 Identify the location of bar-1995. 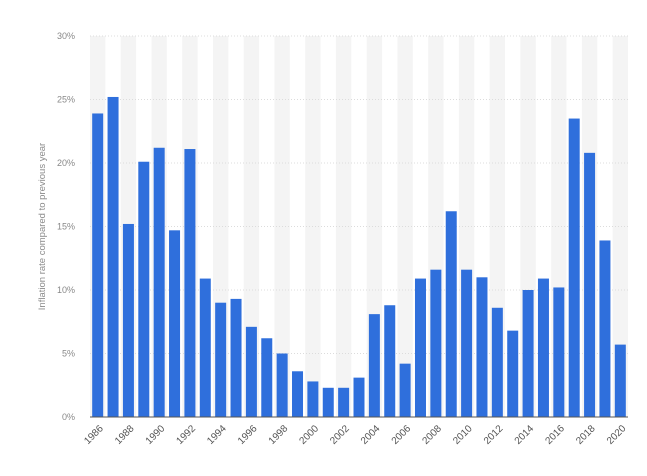
(236, 357).